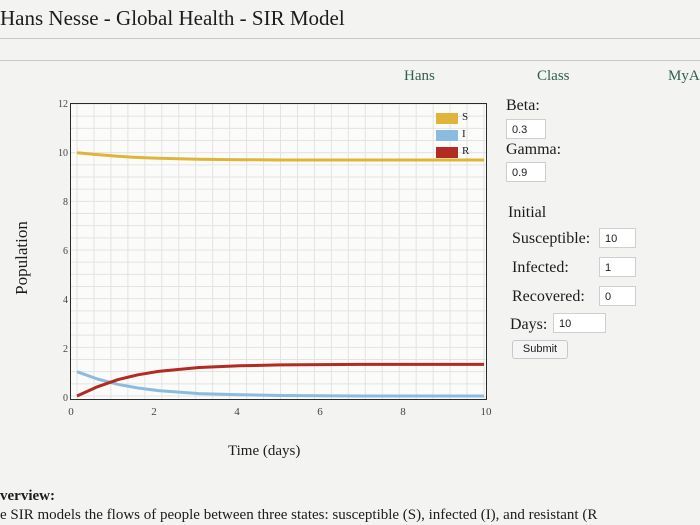 The height and width of the screenshot is (525, 700). I want to click on legend-swatch-r, so click(447, 152).